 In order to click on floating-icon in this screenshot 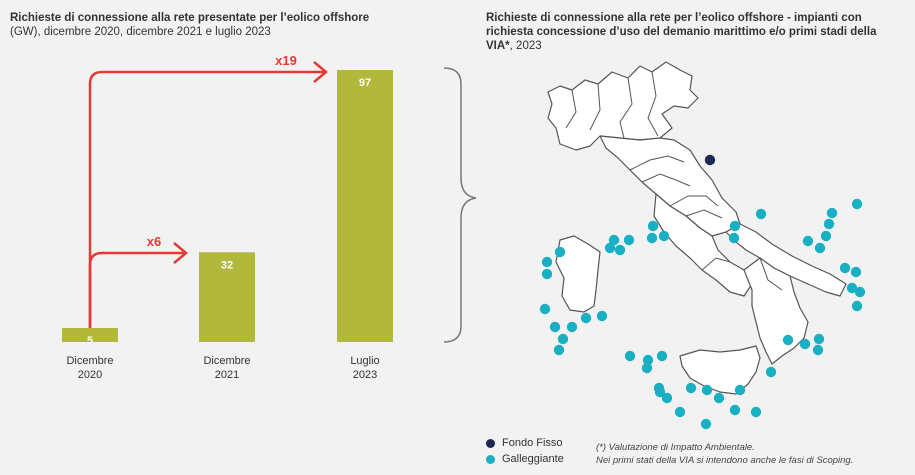, I will do `click(490, 459)`.